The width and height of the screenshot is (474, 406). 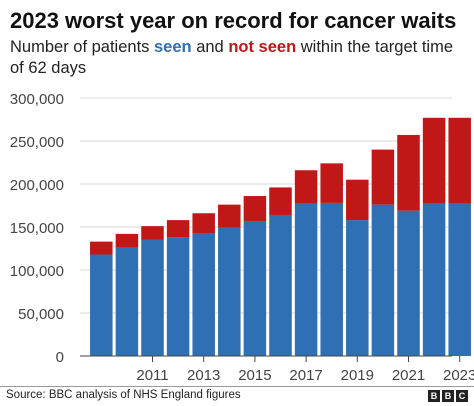 What do you see at coordinates (305, 375) in the screenshot?
I see `x-tick-label: 2017` at bounding box center [305, 375].